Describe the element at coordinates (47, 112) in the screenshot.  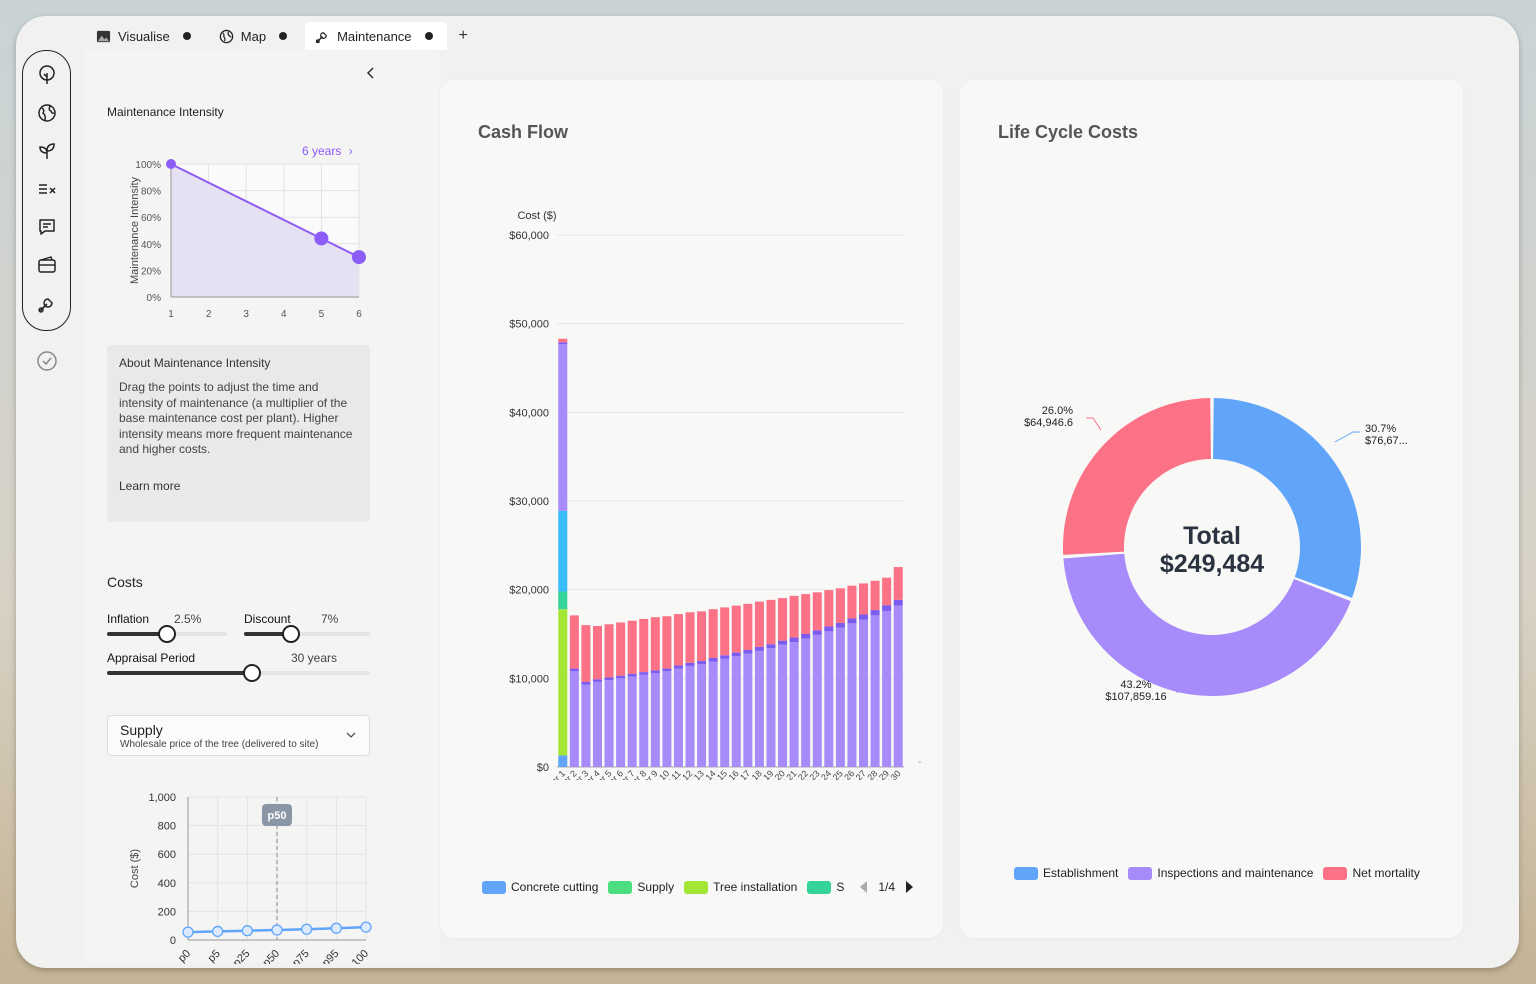
I see `rail-globe-button` at that location.